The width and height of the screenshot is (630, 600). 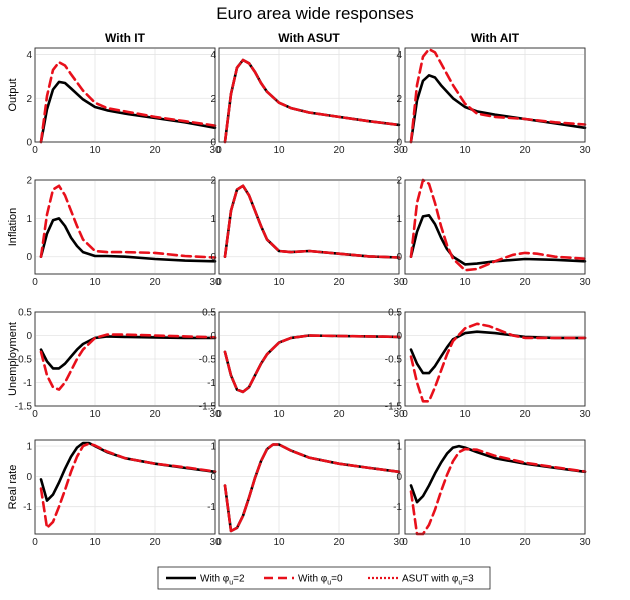 I want to click on legend-label: With φu=2, so click(x=222, y=580).